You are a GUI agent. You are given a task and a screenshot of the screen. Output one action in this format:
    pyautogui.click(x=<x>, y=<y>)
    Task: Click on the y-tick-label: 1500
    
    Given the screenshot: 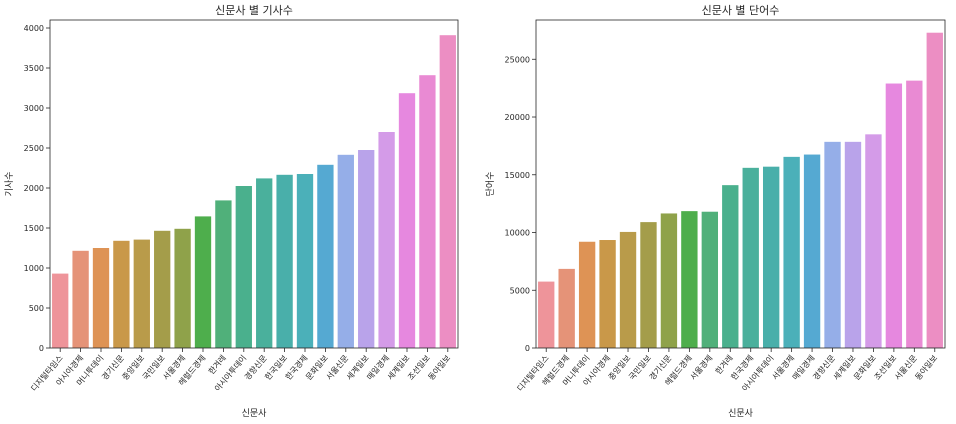 What is the action you would take?
    pyautogui.click(x=34, y=228)
    